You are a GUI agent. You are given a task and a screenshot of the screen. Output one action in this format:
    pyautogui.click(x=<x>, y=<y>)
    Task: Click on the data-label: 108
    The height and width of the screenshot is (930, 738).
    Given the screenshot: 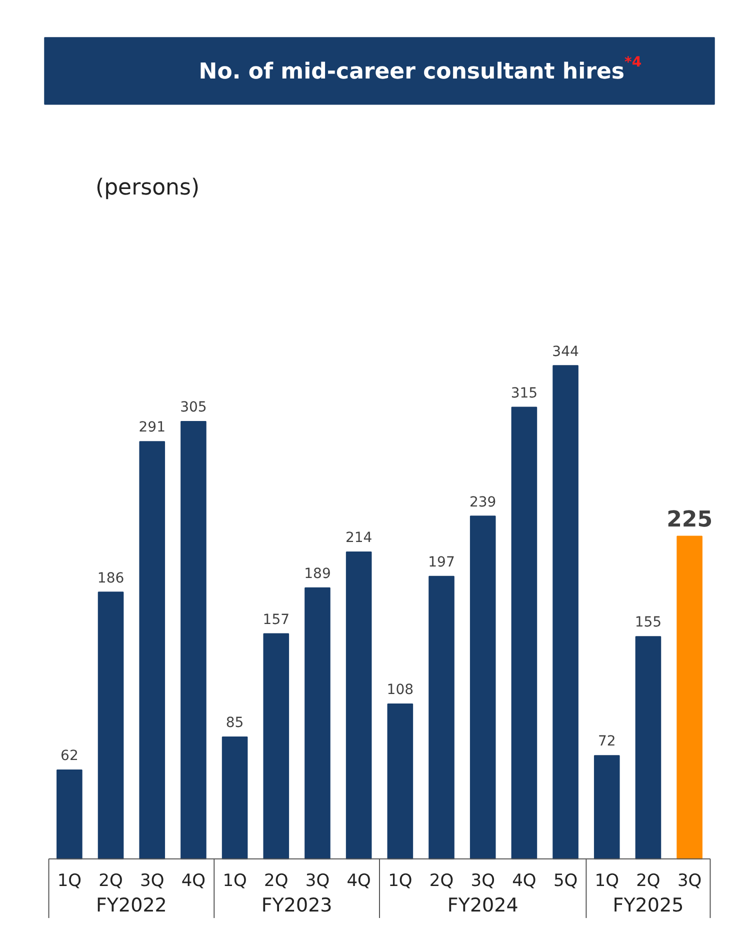 What is the action you would take?
    pyautogui.click(x=400, y=690)
    